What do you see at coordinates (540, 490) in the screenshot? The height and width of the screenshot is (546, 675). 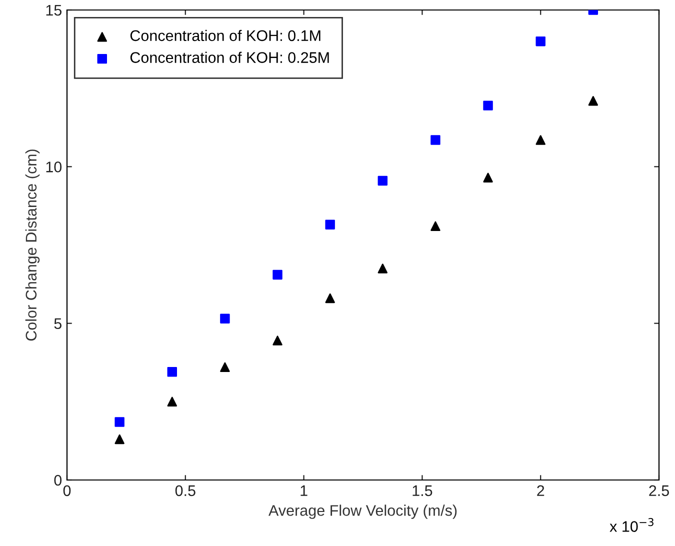 I see `x-tick-label: 2` at bounding box center [540, 490].